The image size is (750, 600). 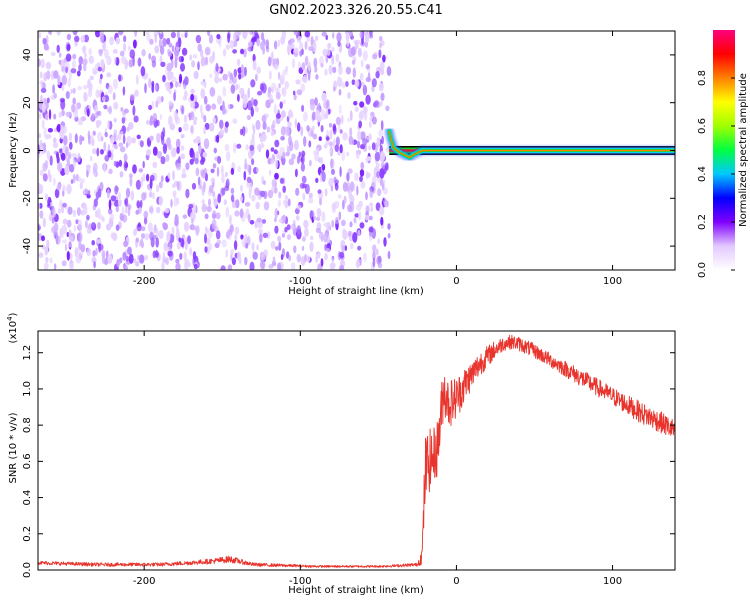 I want to click on colorbar-tick-label: 0.0, so click(x=702, y=270).